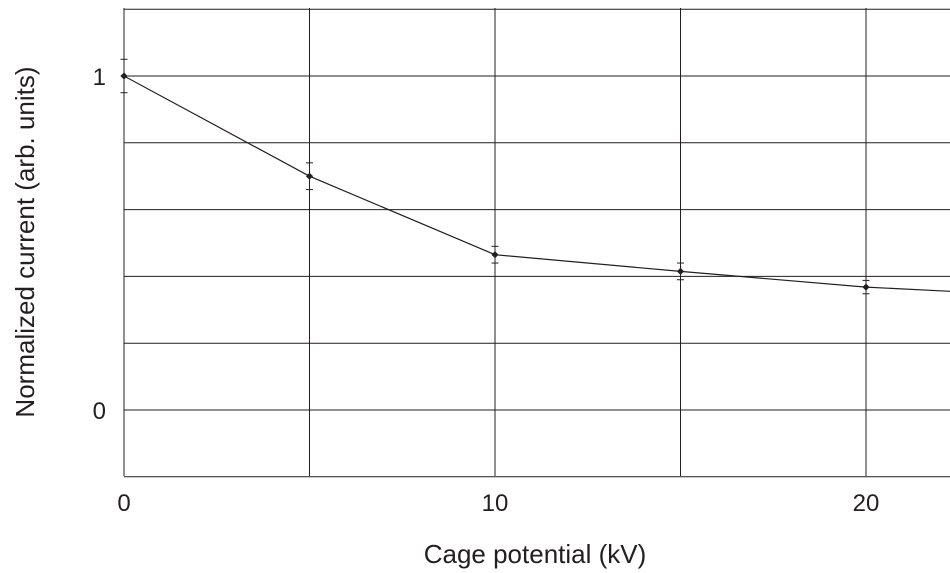 The width and height of the screenshot is (950, 573). What do you see at coordinates (535, 554) in the screenshot?
I see `x-axis-label: Cage potential (kV)` at bounding box center [535, 554].